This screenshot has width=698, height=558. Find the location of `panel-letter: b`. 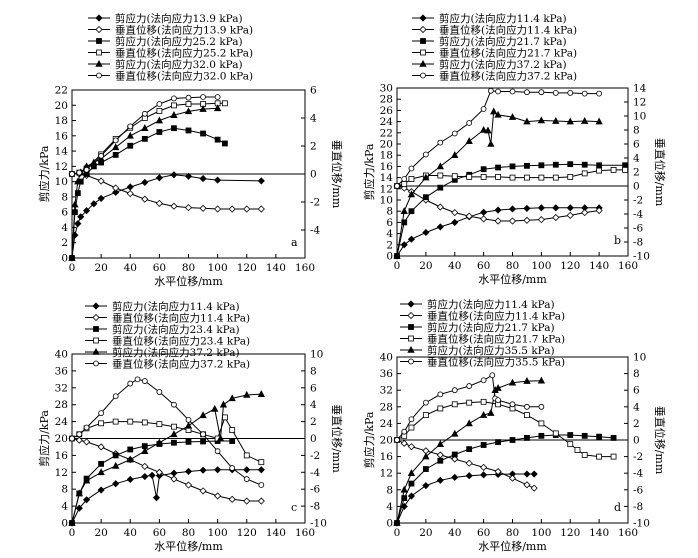

panel-letter: b is located at coordinates (617, 240).